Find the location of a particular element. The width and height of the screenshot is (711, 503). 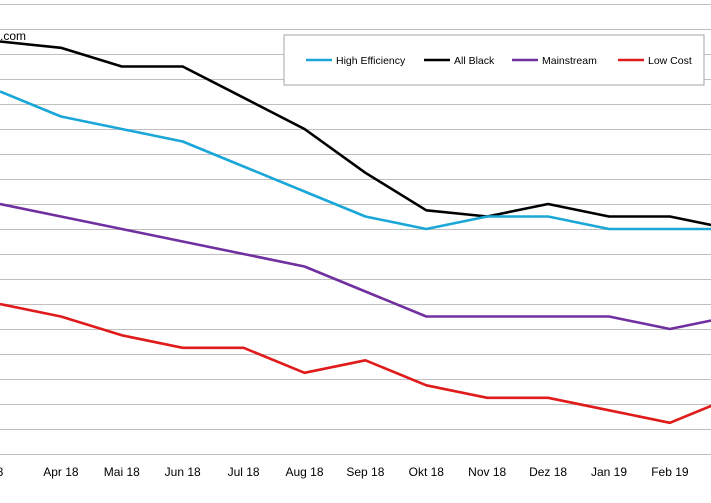

x-tick-label: Mai 18 is located at coordinates (122, 472).